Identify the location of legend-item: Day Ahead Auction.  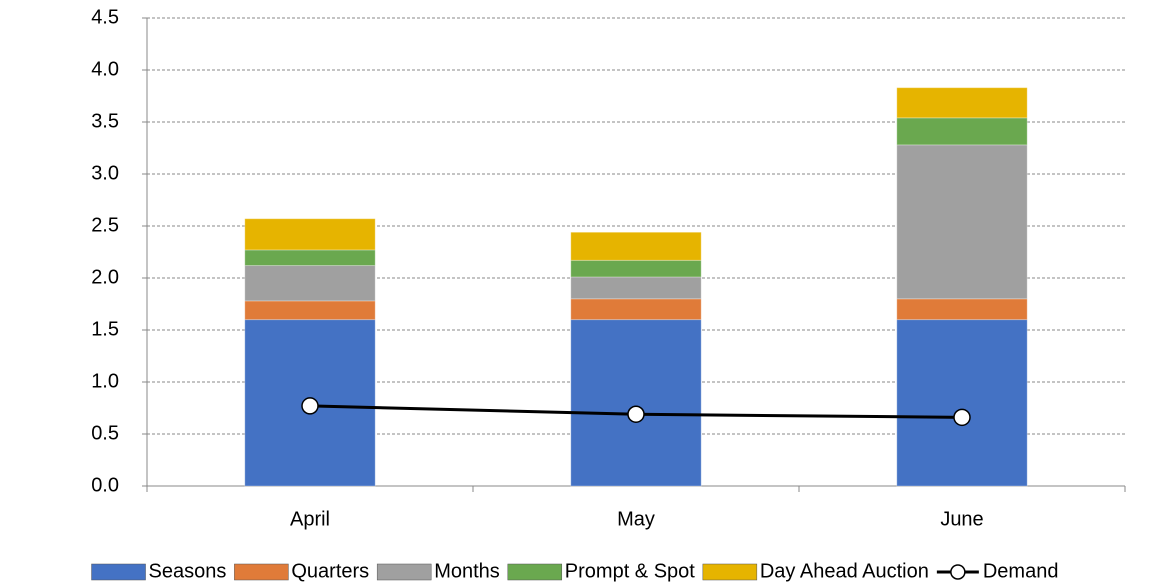
(815, 571).